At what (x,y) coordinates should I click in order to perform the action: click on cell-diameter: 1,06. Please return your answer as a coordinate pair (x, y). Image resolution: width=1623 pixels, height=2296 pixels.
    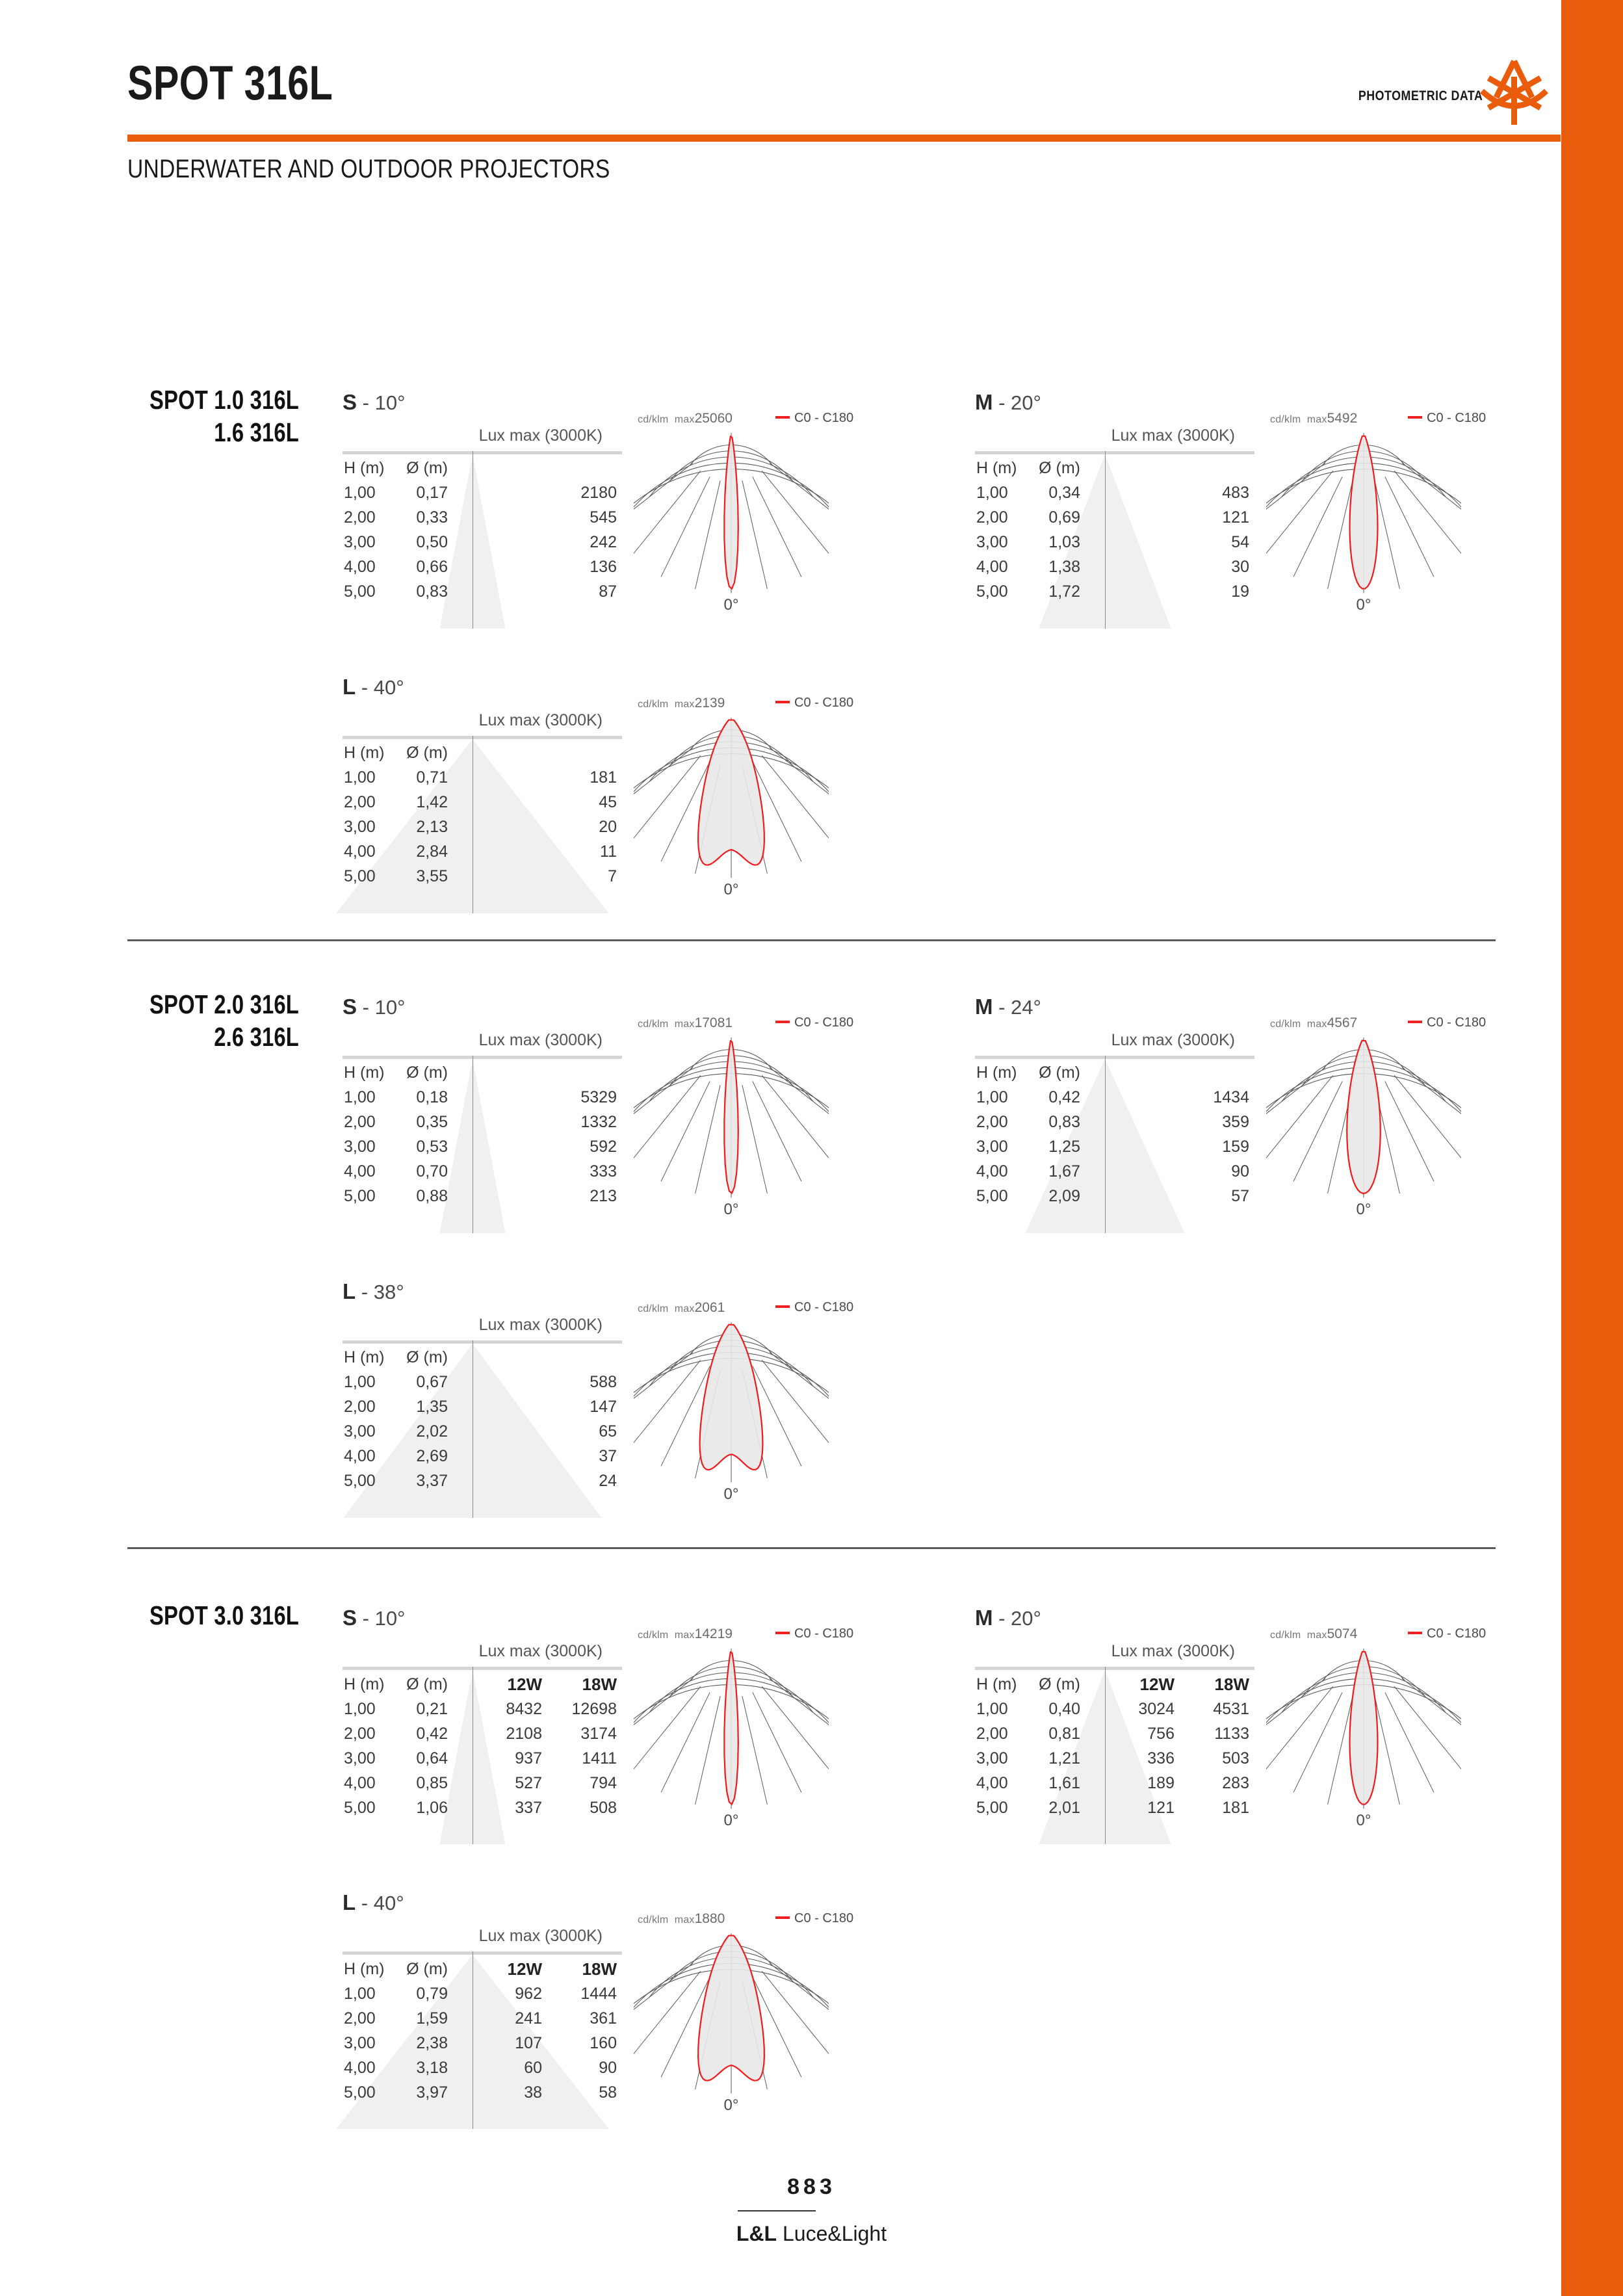
    Looking at the image, I should click on (432, 1808).